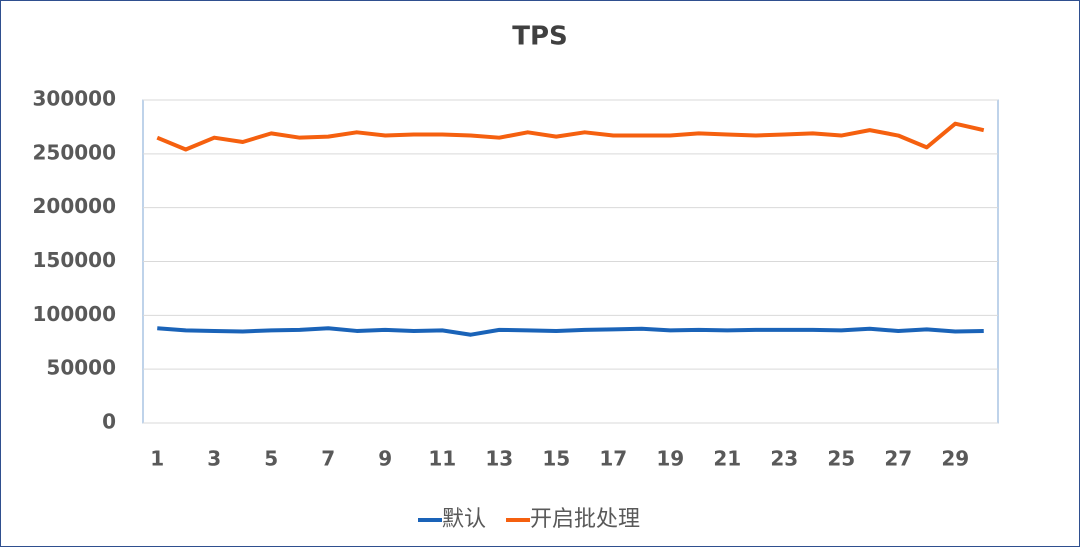 This screenshot has width=1080, height=547. I want to click on x-tick-label: 21, so click(727, 459).